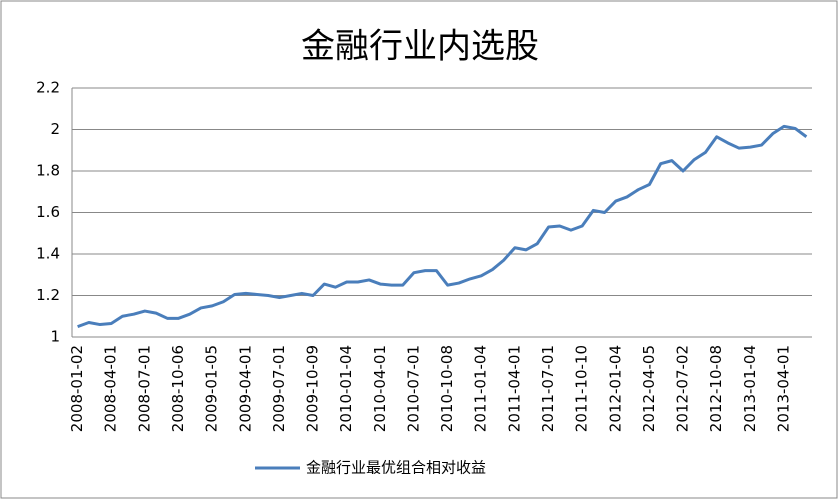 Image resolution: width=840 pixels, height=501 pixels. I want to click on x-tick-label: 2009-04-01, so click(245, 388).